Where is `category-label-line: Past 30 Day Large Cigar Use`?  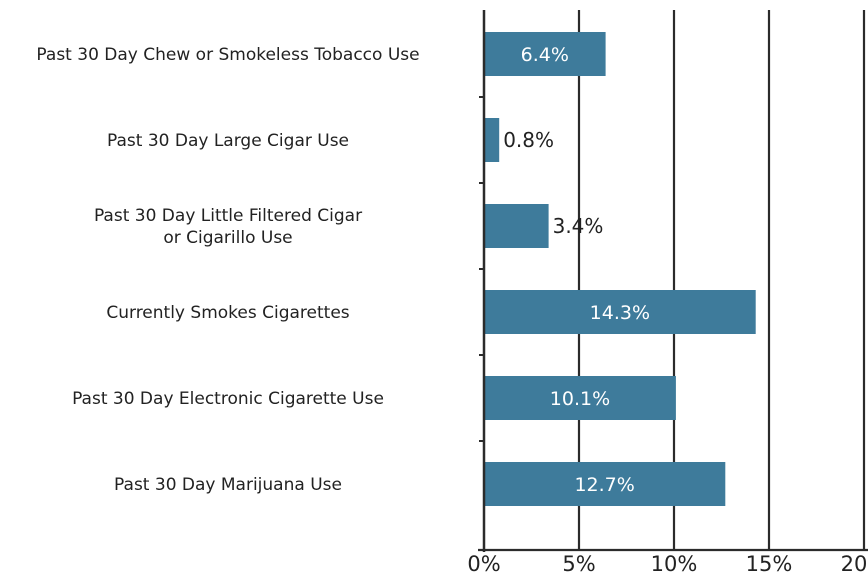 category-label-line: Past 30 Day Large Cigar Use is located at coordinates (228, 141).